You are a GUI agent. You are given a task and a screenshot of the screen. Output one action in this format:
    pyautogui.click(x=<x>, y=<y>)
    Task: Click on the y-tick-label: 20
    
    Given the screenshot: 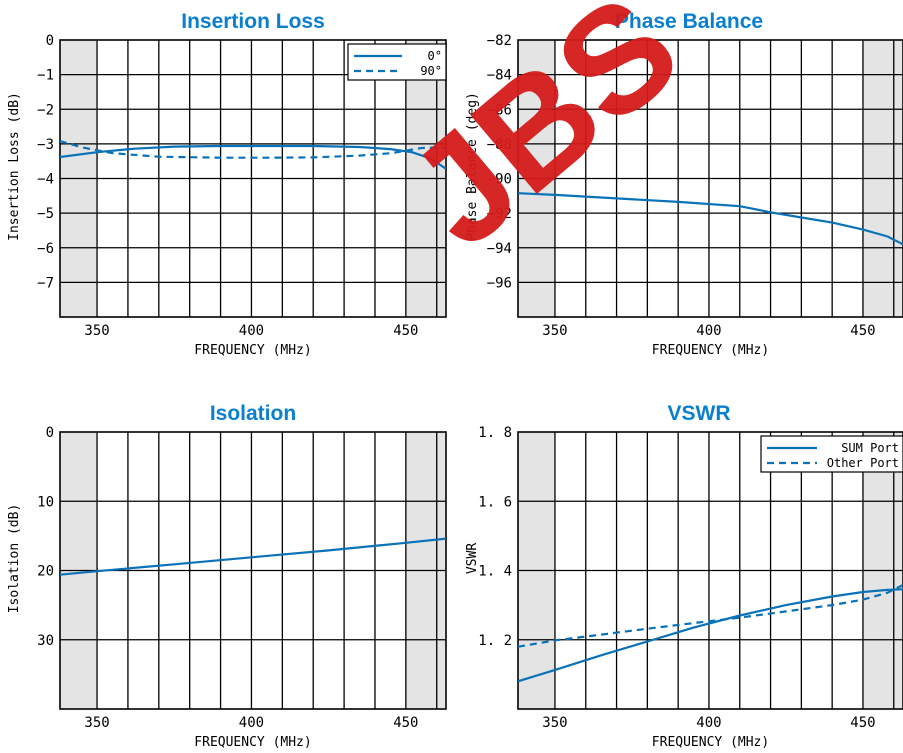 What is the action you would take?
    pyautogui.click(x=45, y=572)
    